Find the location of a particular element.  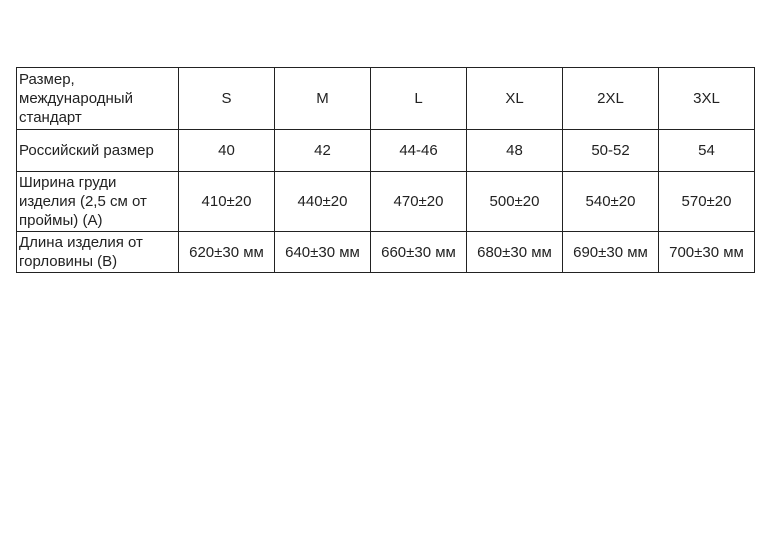

table-cell: 640±30 мм is located at coordinates (322, 252).